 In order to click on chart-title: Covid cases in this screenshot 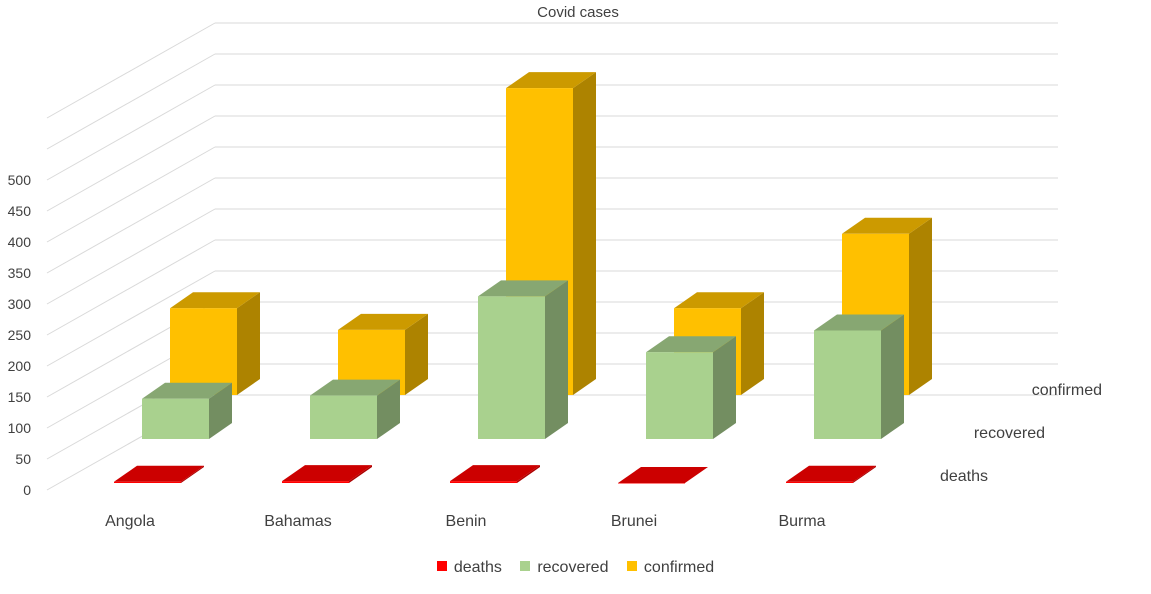, I will do `click(578, 12)`.